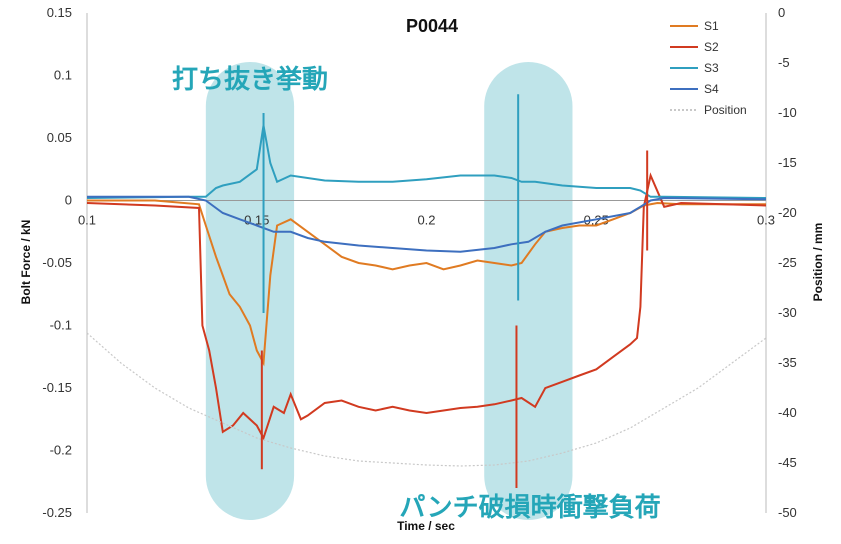 The height and width of the screenshot is (544, 841). What do you see at coordinates (57, 512) in the screenshot?
I see `y-tick-label: -0.25` at bounding box center [57, 512].